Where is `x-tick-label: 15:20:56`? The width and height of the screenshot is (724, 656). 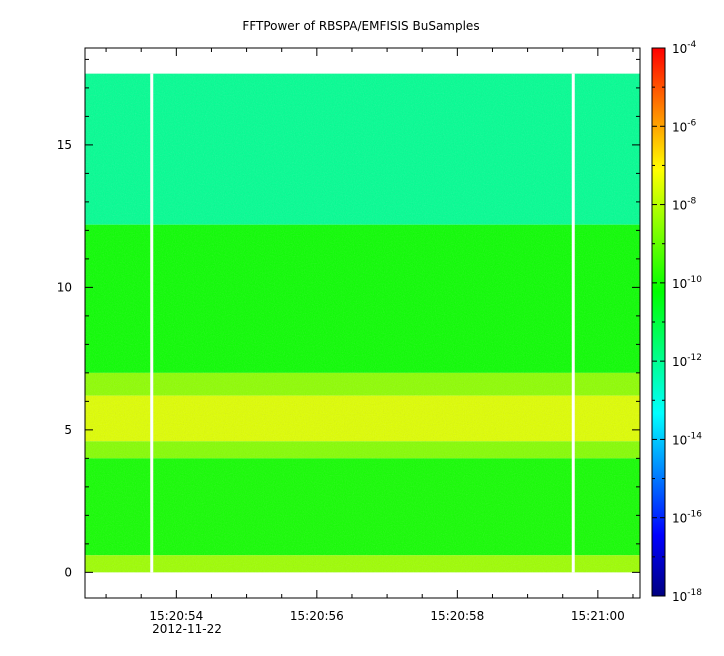
x-tick-label: 15:20:56 is located at coordinates (317, 616).